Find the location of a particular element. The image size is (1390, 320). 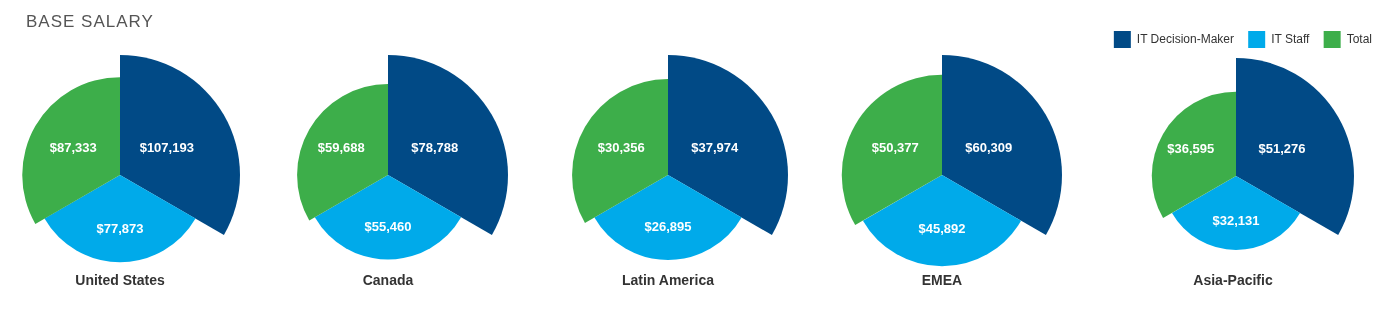

category-label: United States is located at coordinates (120, 280).